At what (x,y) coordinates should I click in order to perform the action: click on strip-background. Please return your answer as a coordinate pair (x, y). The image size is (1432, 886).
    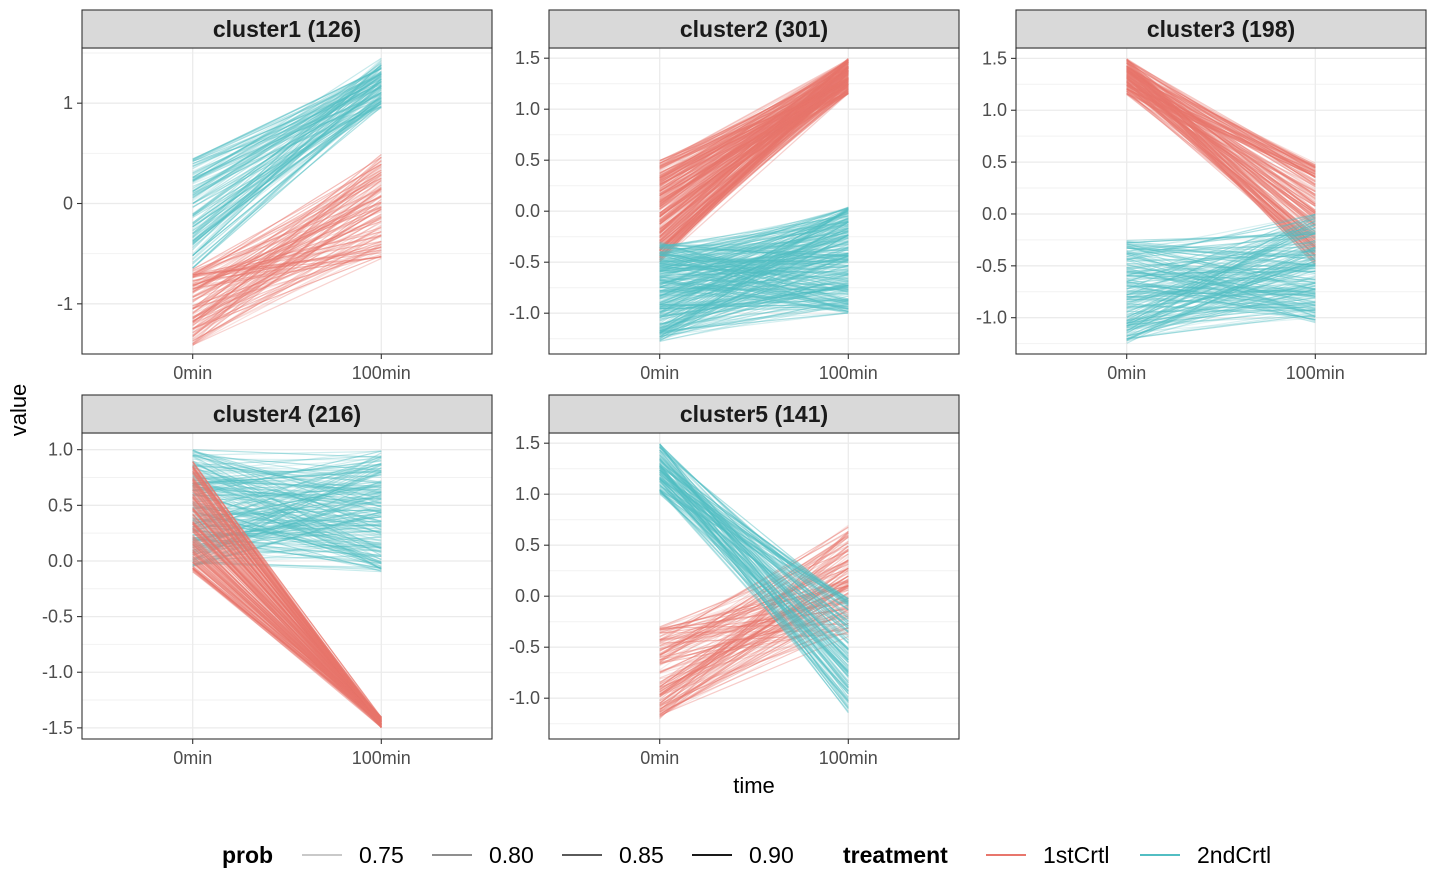
    Looking at the image, I should click on (754, 29).